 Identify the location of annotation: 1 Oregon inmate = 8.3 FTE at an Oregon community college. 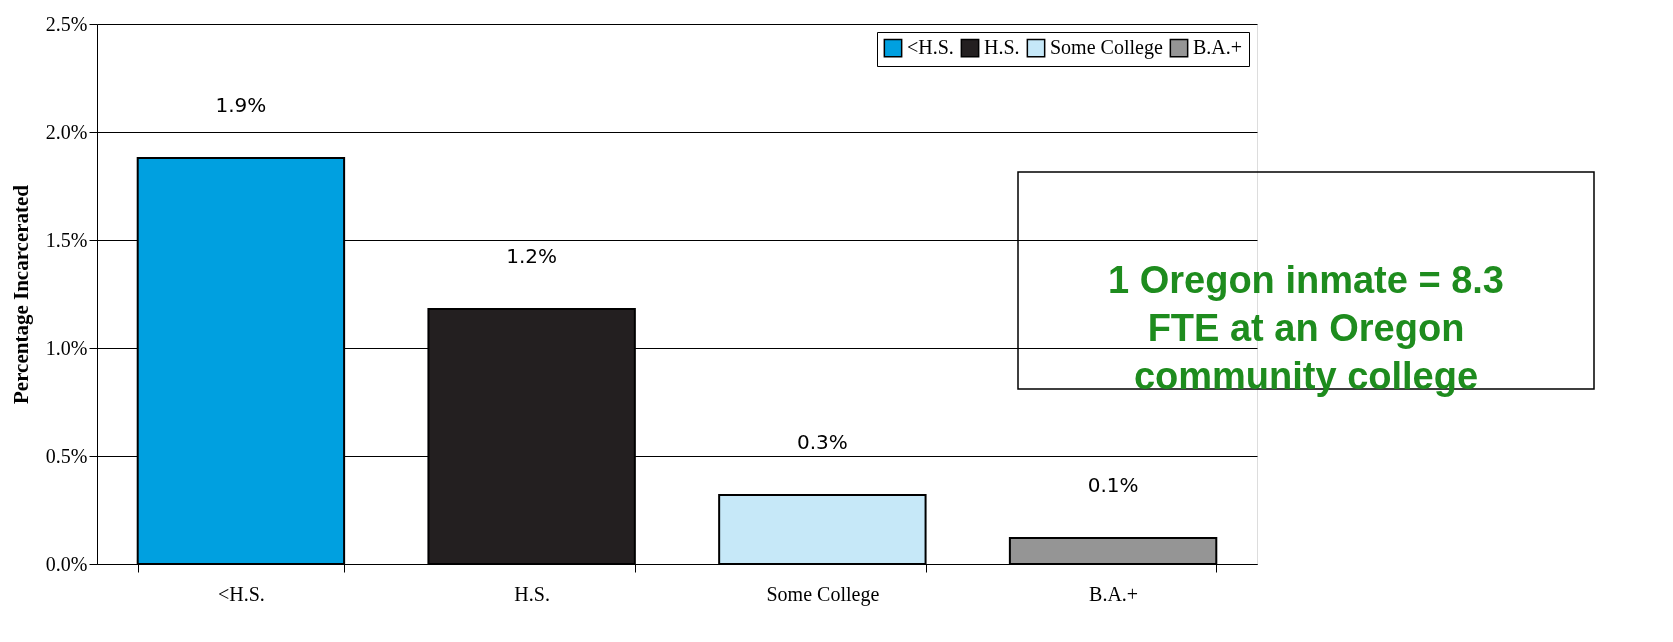
(1306, 328).